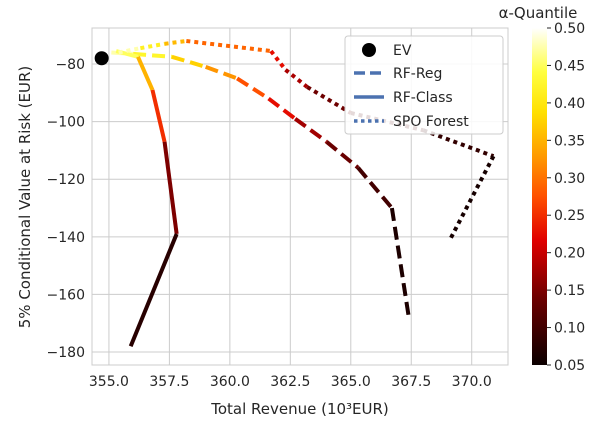  I want to click on colorbar-gradient, so click(539, 196).